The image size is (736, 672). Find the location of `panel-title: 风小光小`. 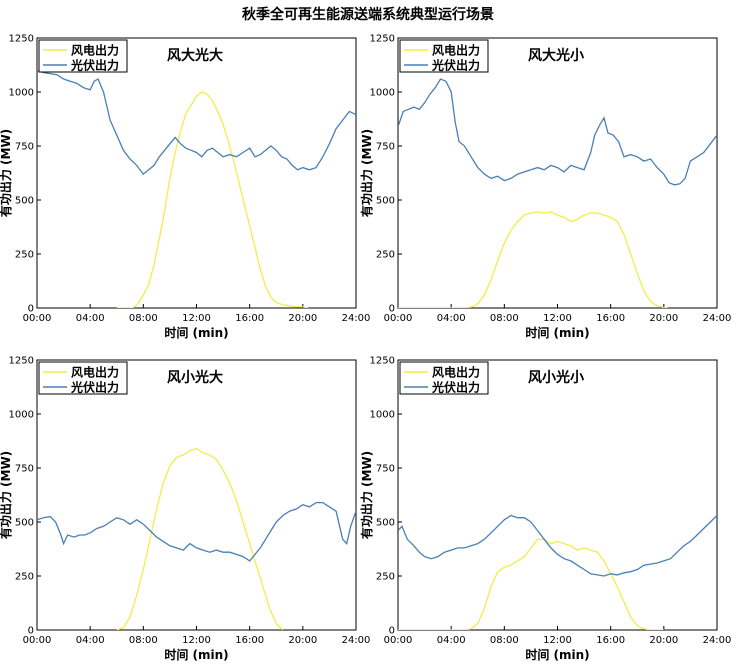

panel-title: 风小光小 is located at coordinates (556, 377).